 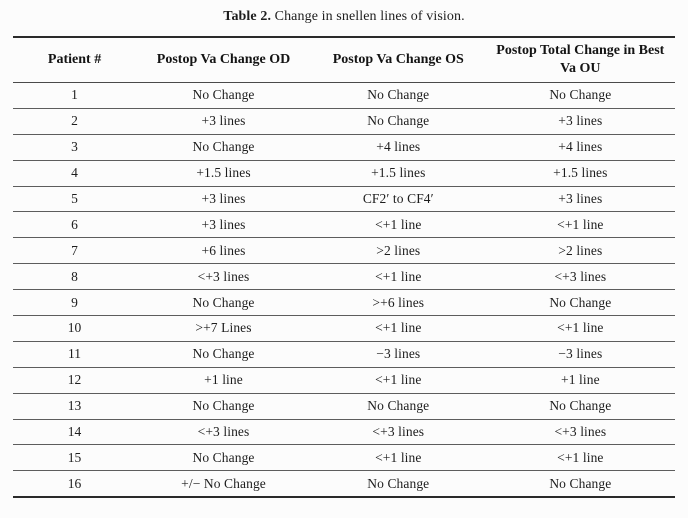 What do you see at coordinates (75, 328) in the screenshot?
I see `patient-number-cell: 10` at bounding box center [75, 328].